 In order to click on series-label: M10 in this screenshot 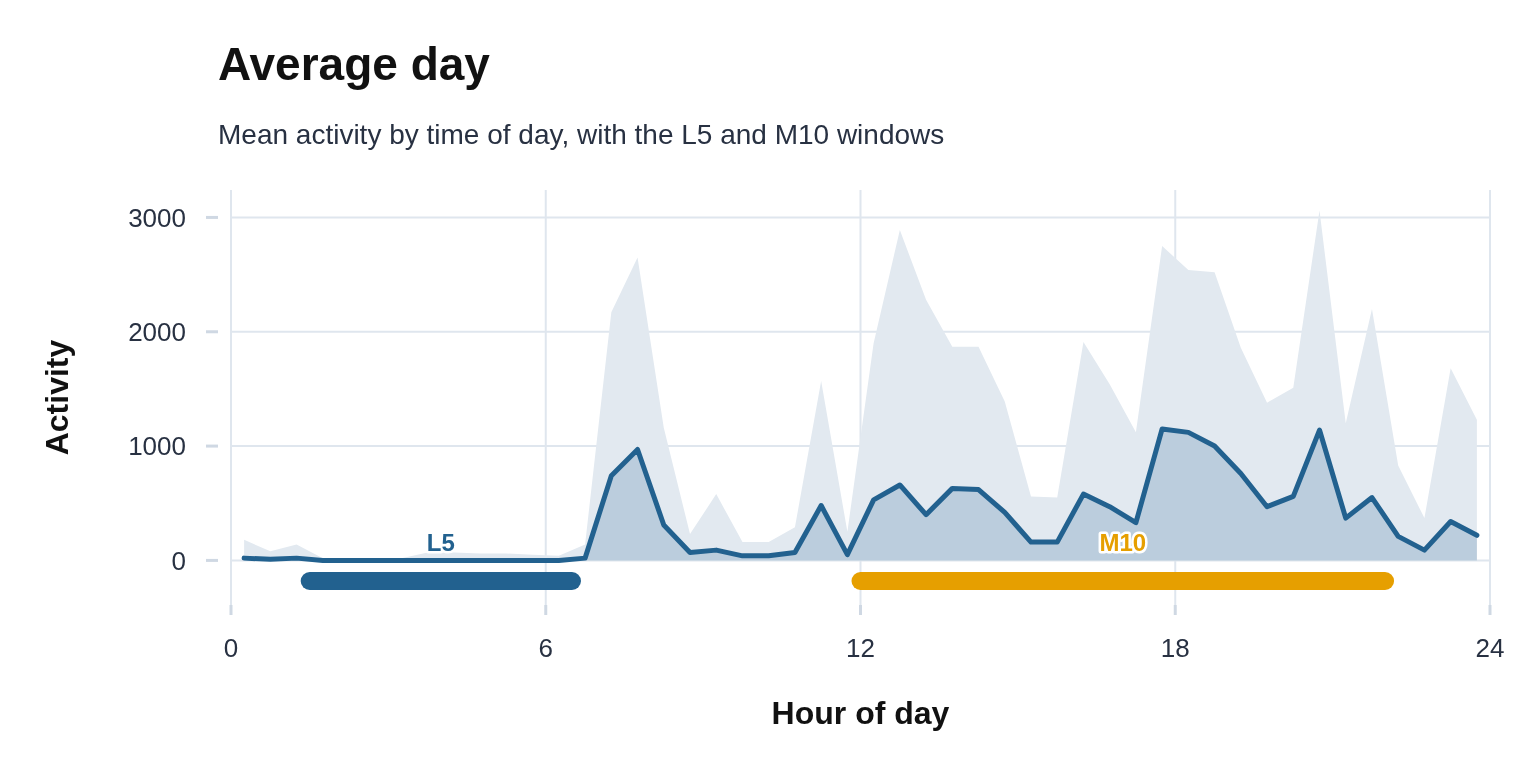, I will do `click(1123, 543)`.